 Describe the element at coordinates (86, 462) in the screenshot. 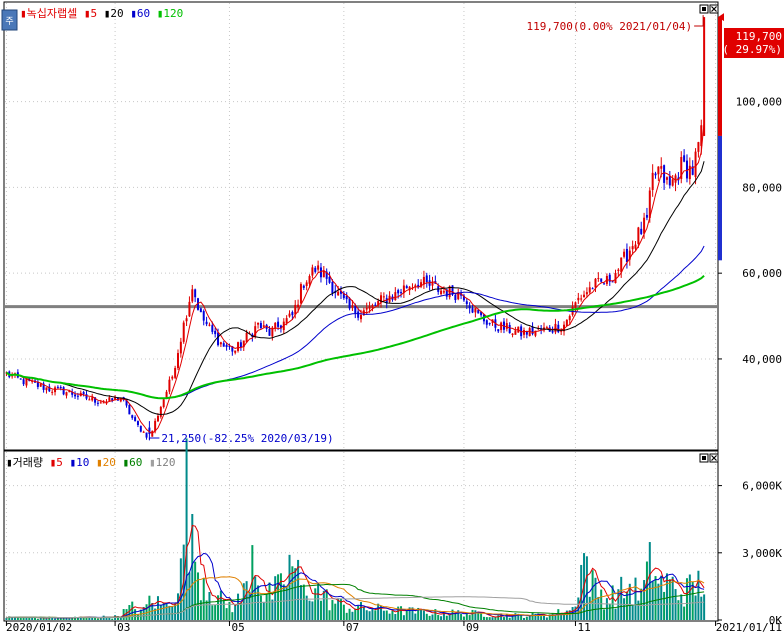

I see `legend-label: 10` at that location.